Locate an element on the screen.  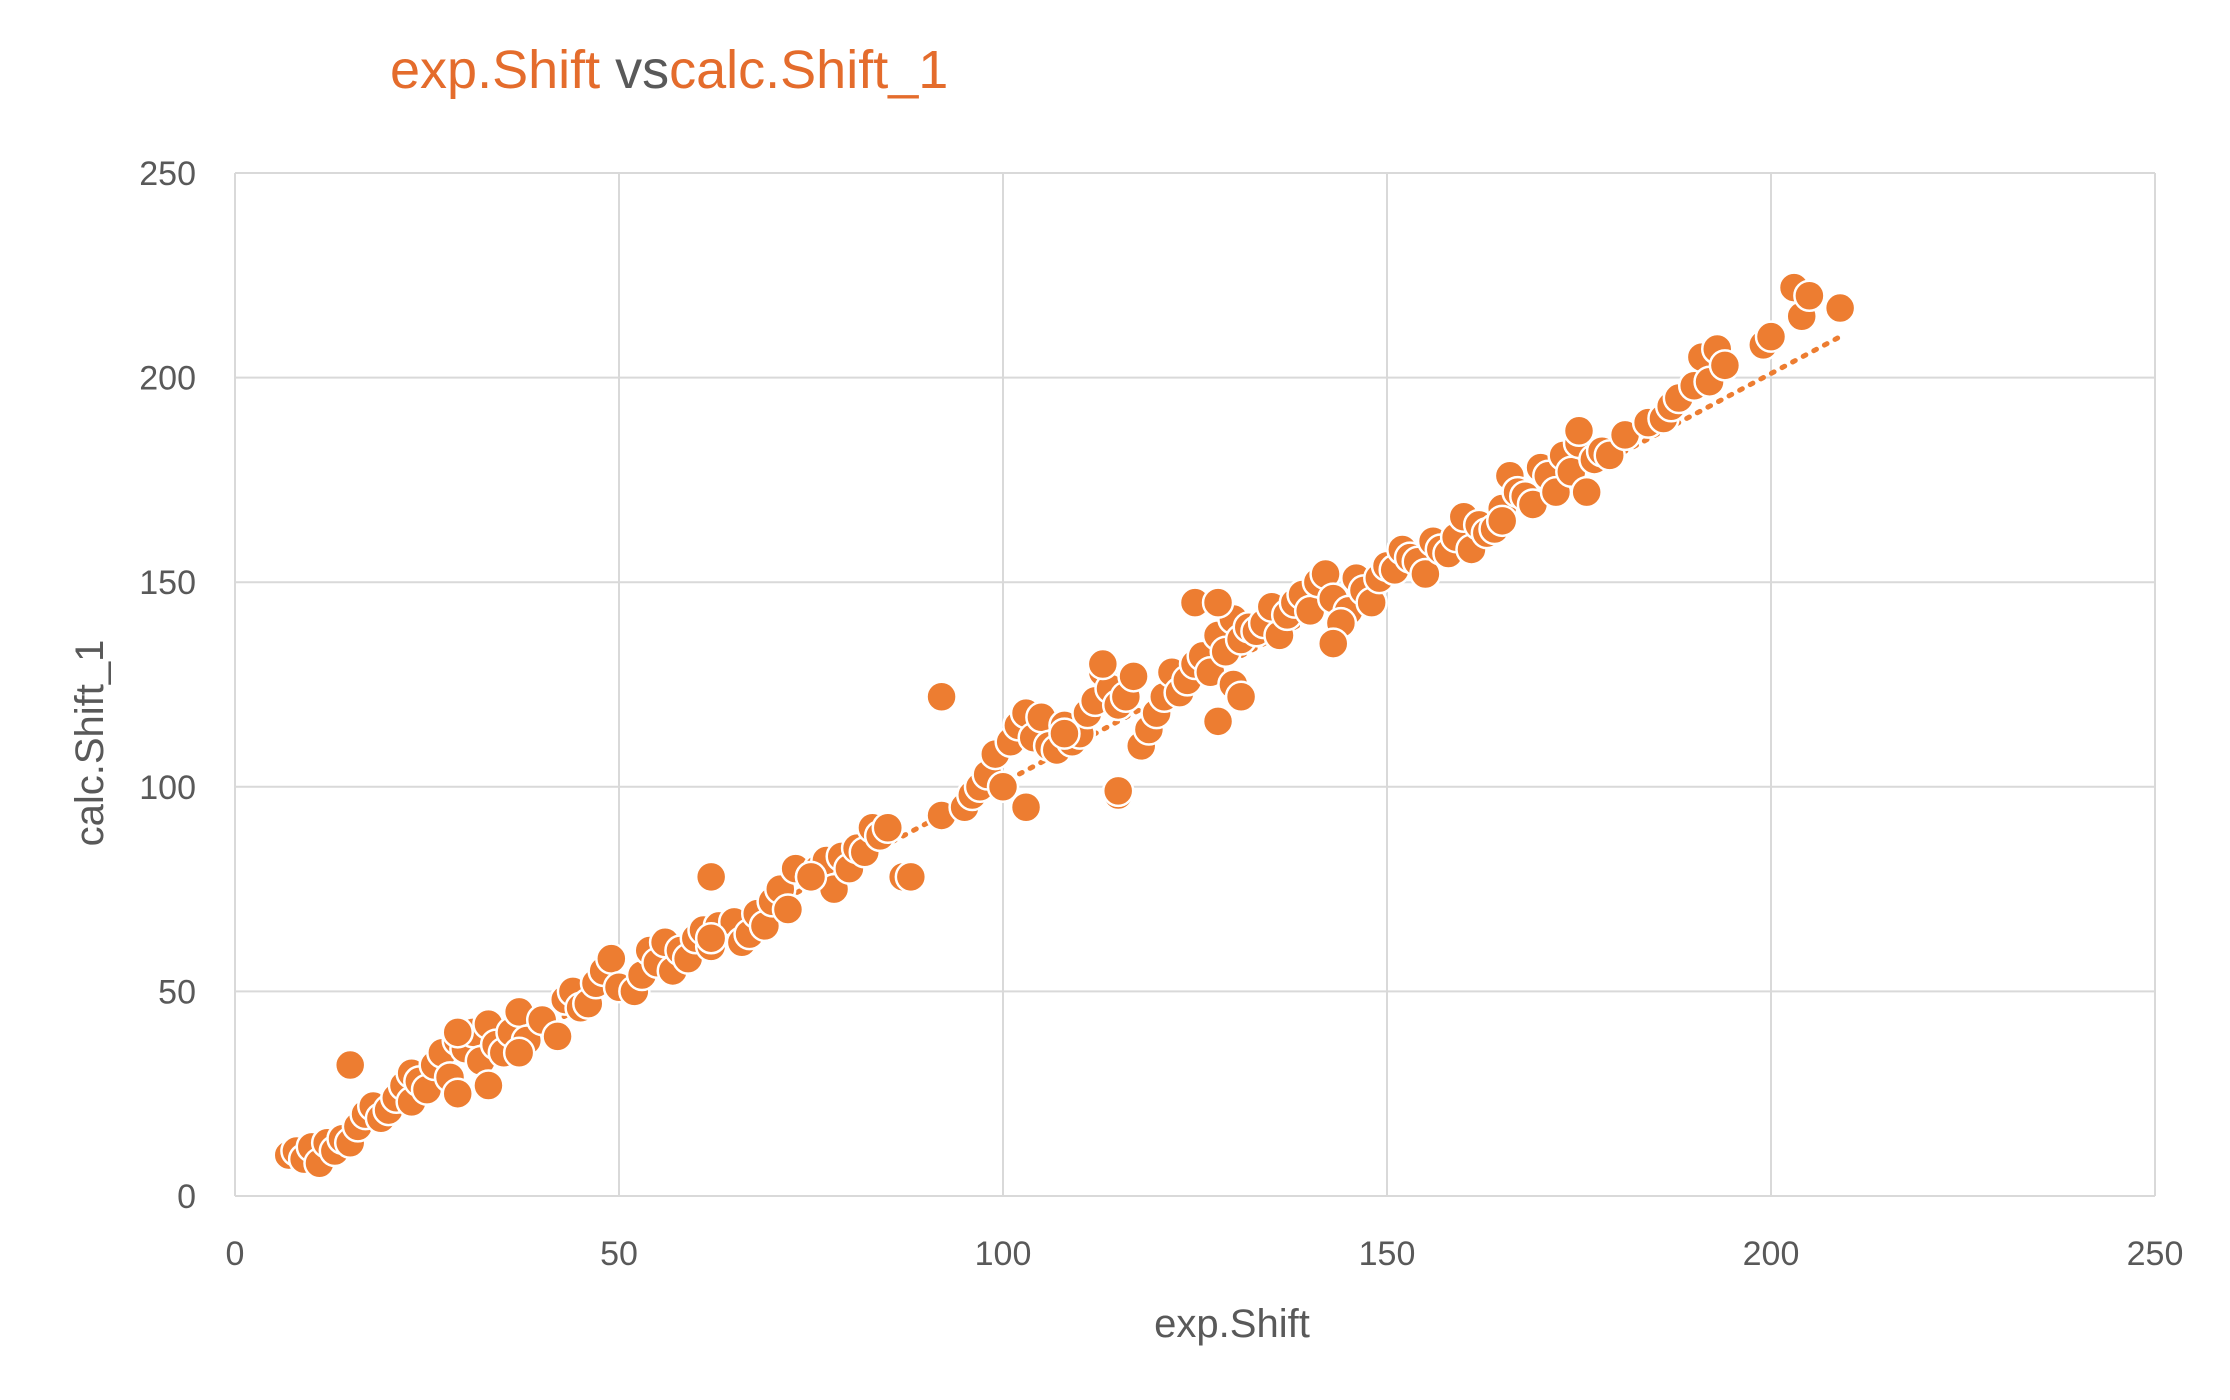
y-tick-label: 200 is located at coordinates (167, 379).